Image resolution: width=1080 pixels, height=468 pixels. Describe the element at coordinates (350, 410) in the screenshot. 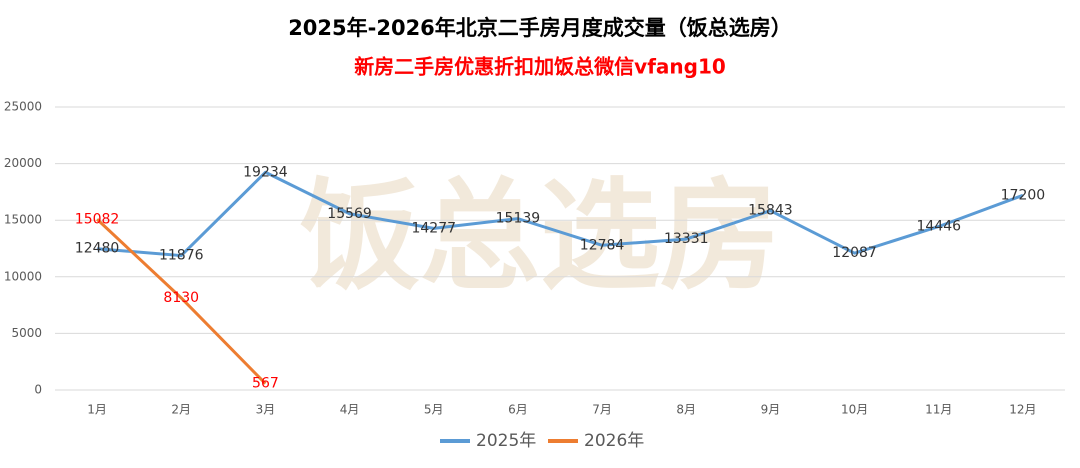

I see `x-tick-label: 4月` at that location.